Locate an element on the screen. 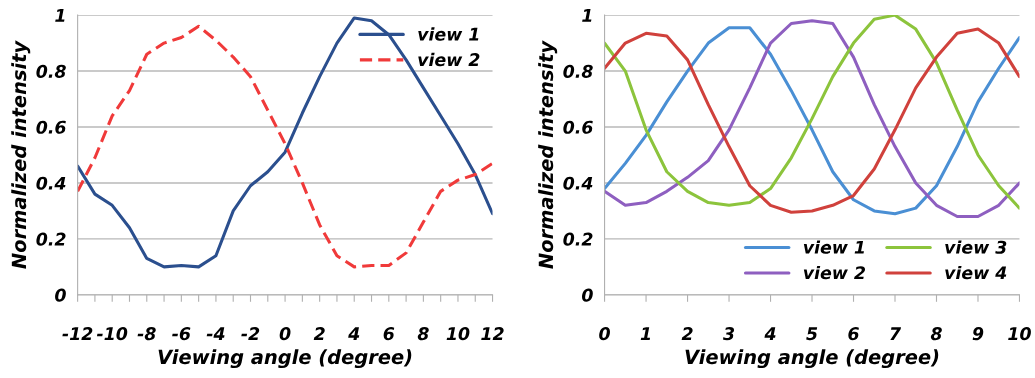 The height and width of the screenshot is (378, 1035). x-tick-label: -4 is located at coordinates (215, 333).